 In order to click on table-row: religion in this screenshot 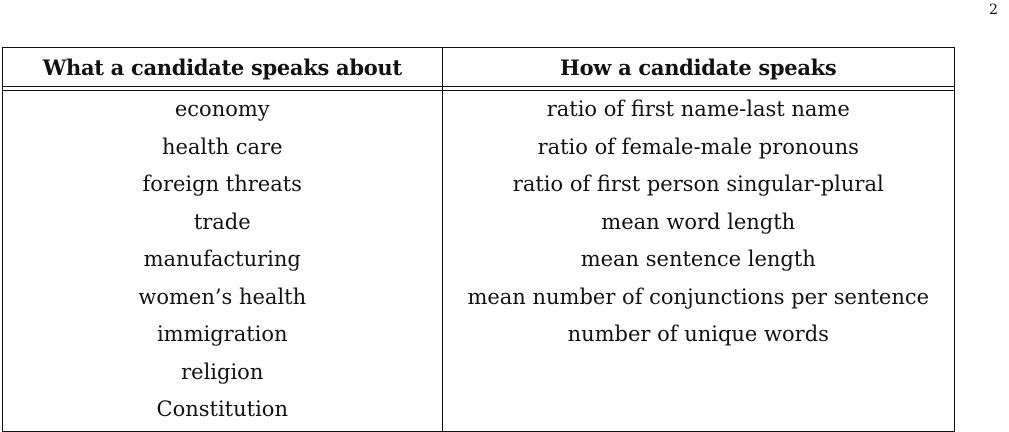, I will do `click(478, 372)`.